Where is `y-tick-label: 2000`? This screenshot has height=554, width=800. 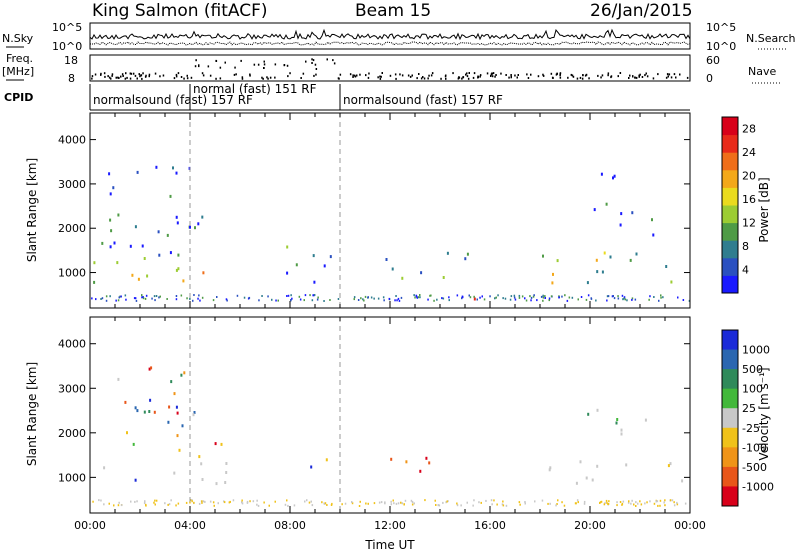 y-tick-label: 2000 is located at coordinates (72, 228).